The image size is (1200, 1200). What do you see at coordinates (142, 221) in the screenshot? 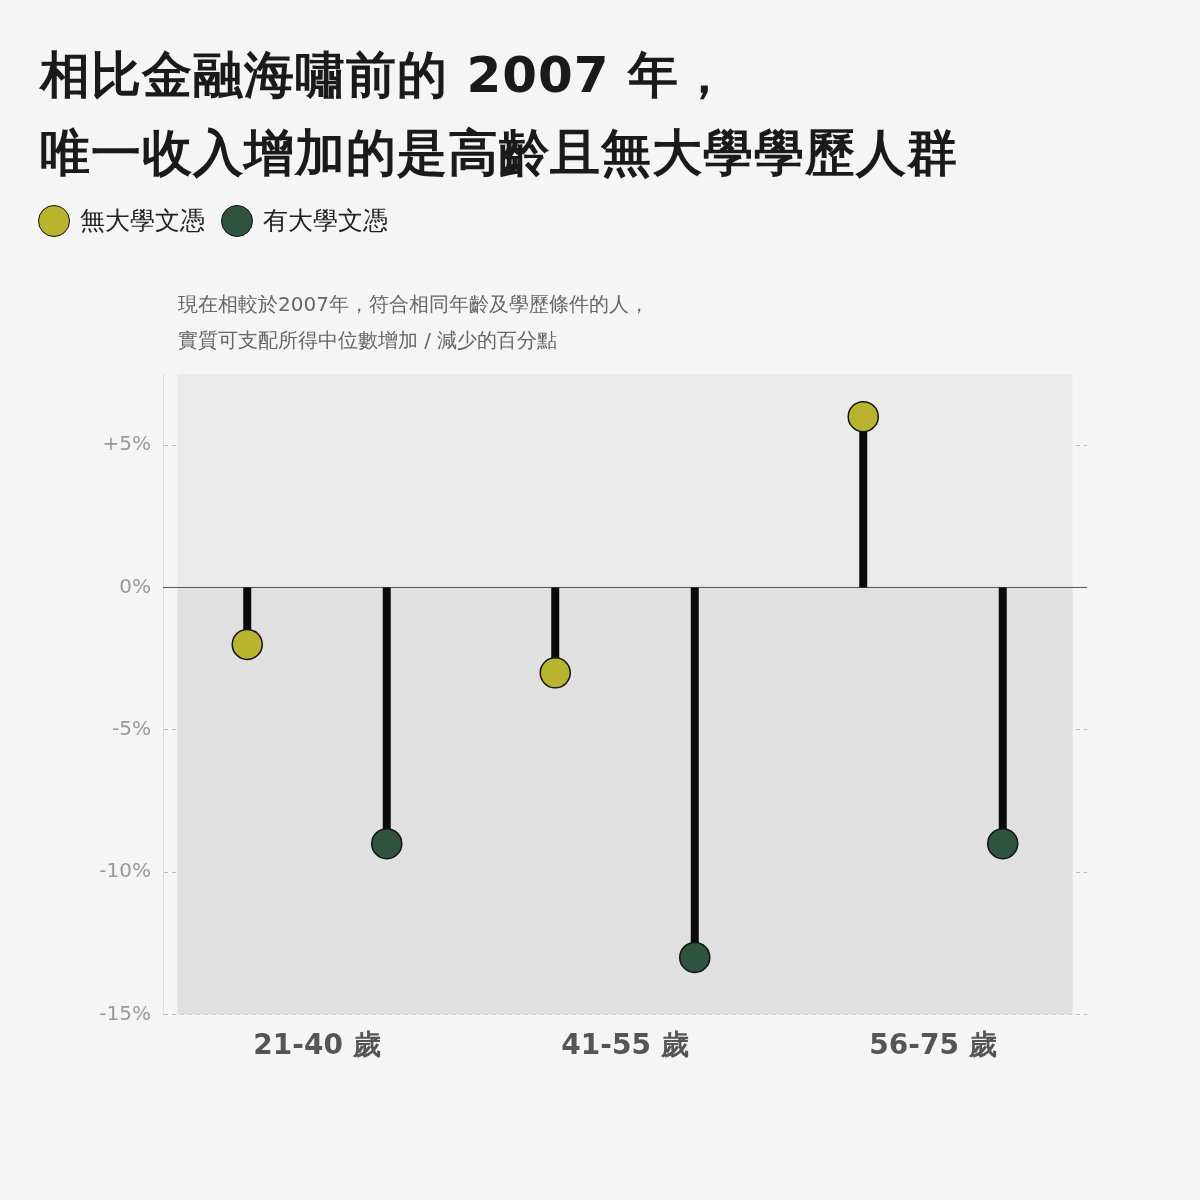
I see `legend-label: 無大學文憑` at bounding box center [142, 221].